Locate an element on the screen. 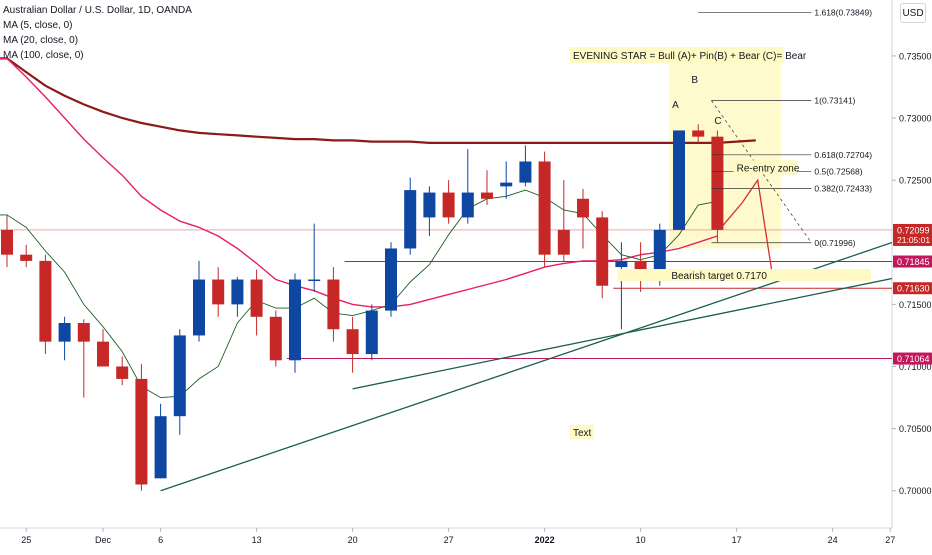 Image resolution: width=932 pixels, height=555 pixels. pattern-label-a: A is located at coordinates (675, 105).